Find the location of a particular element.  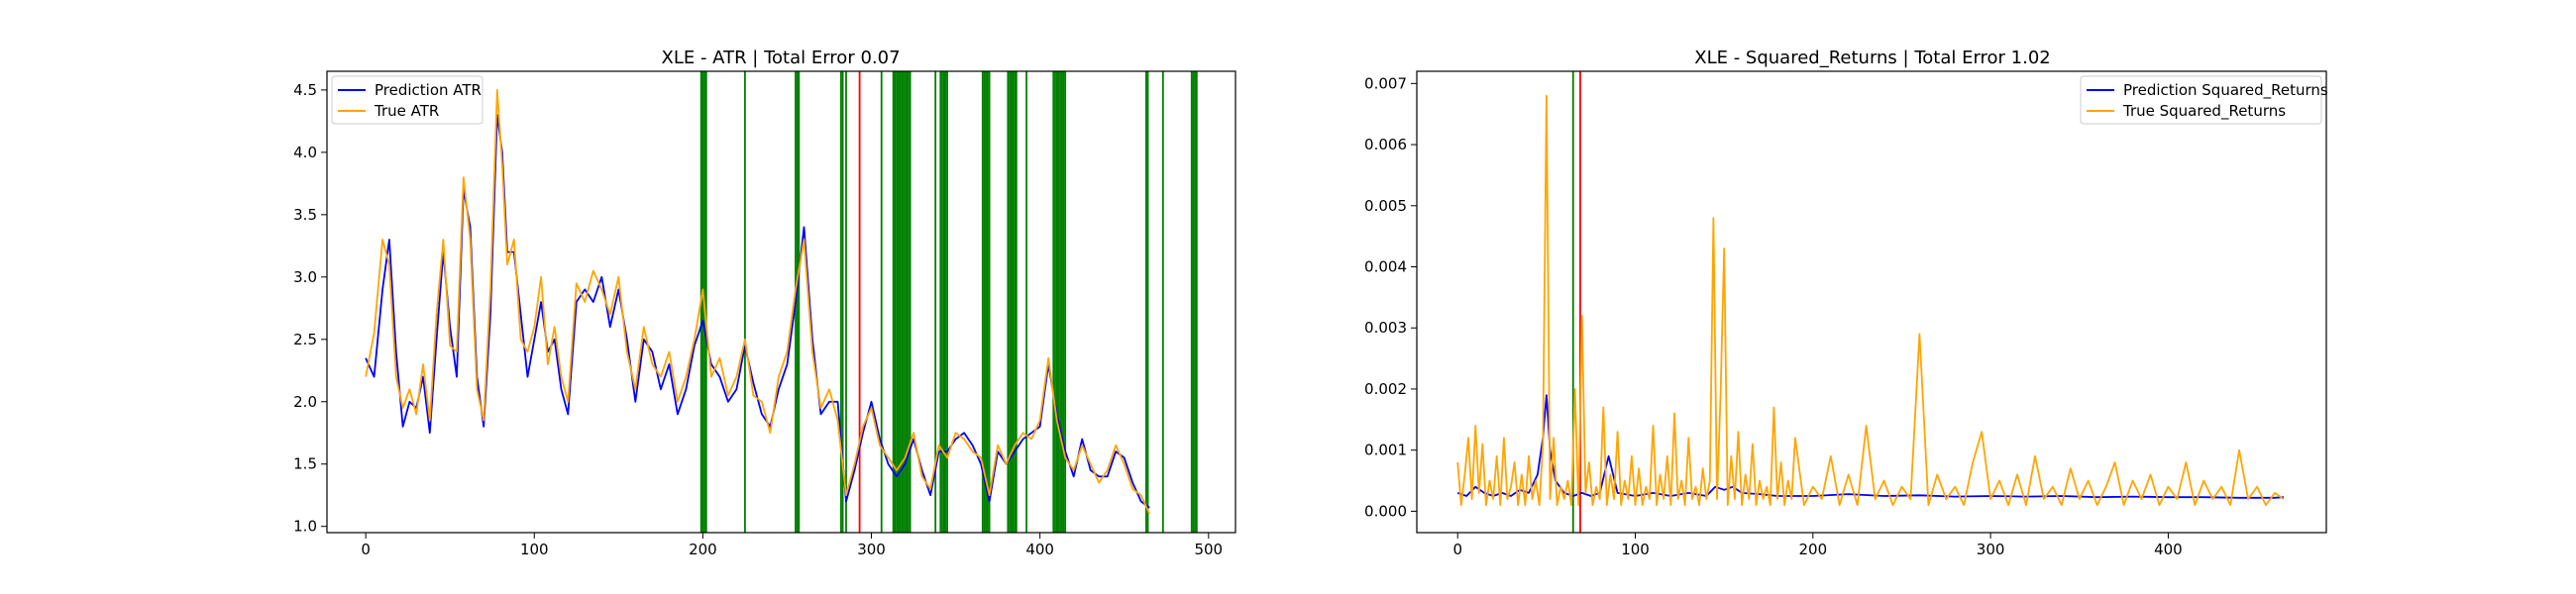

atr-y-tick-label: 3.0 is located at coordinates (305, 277).